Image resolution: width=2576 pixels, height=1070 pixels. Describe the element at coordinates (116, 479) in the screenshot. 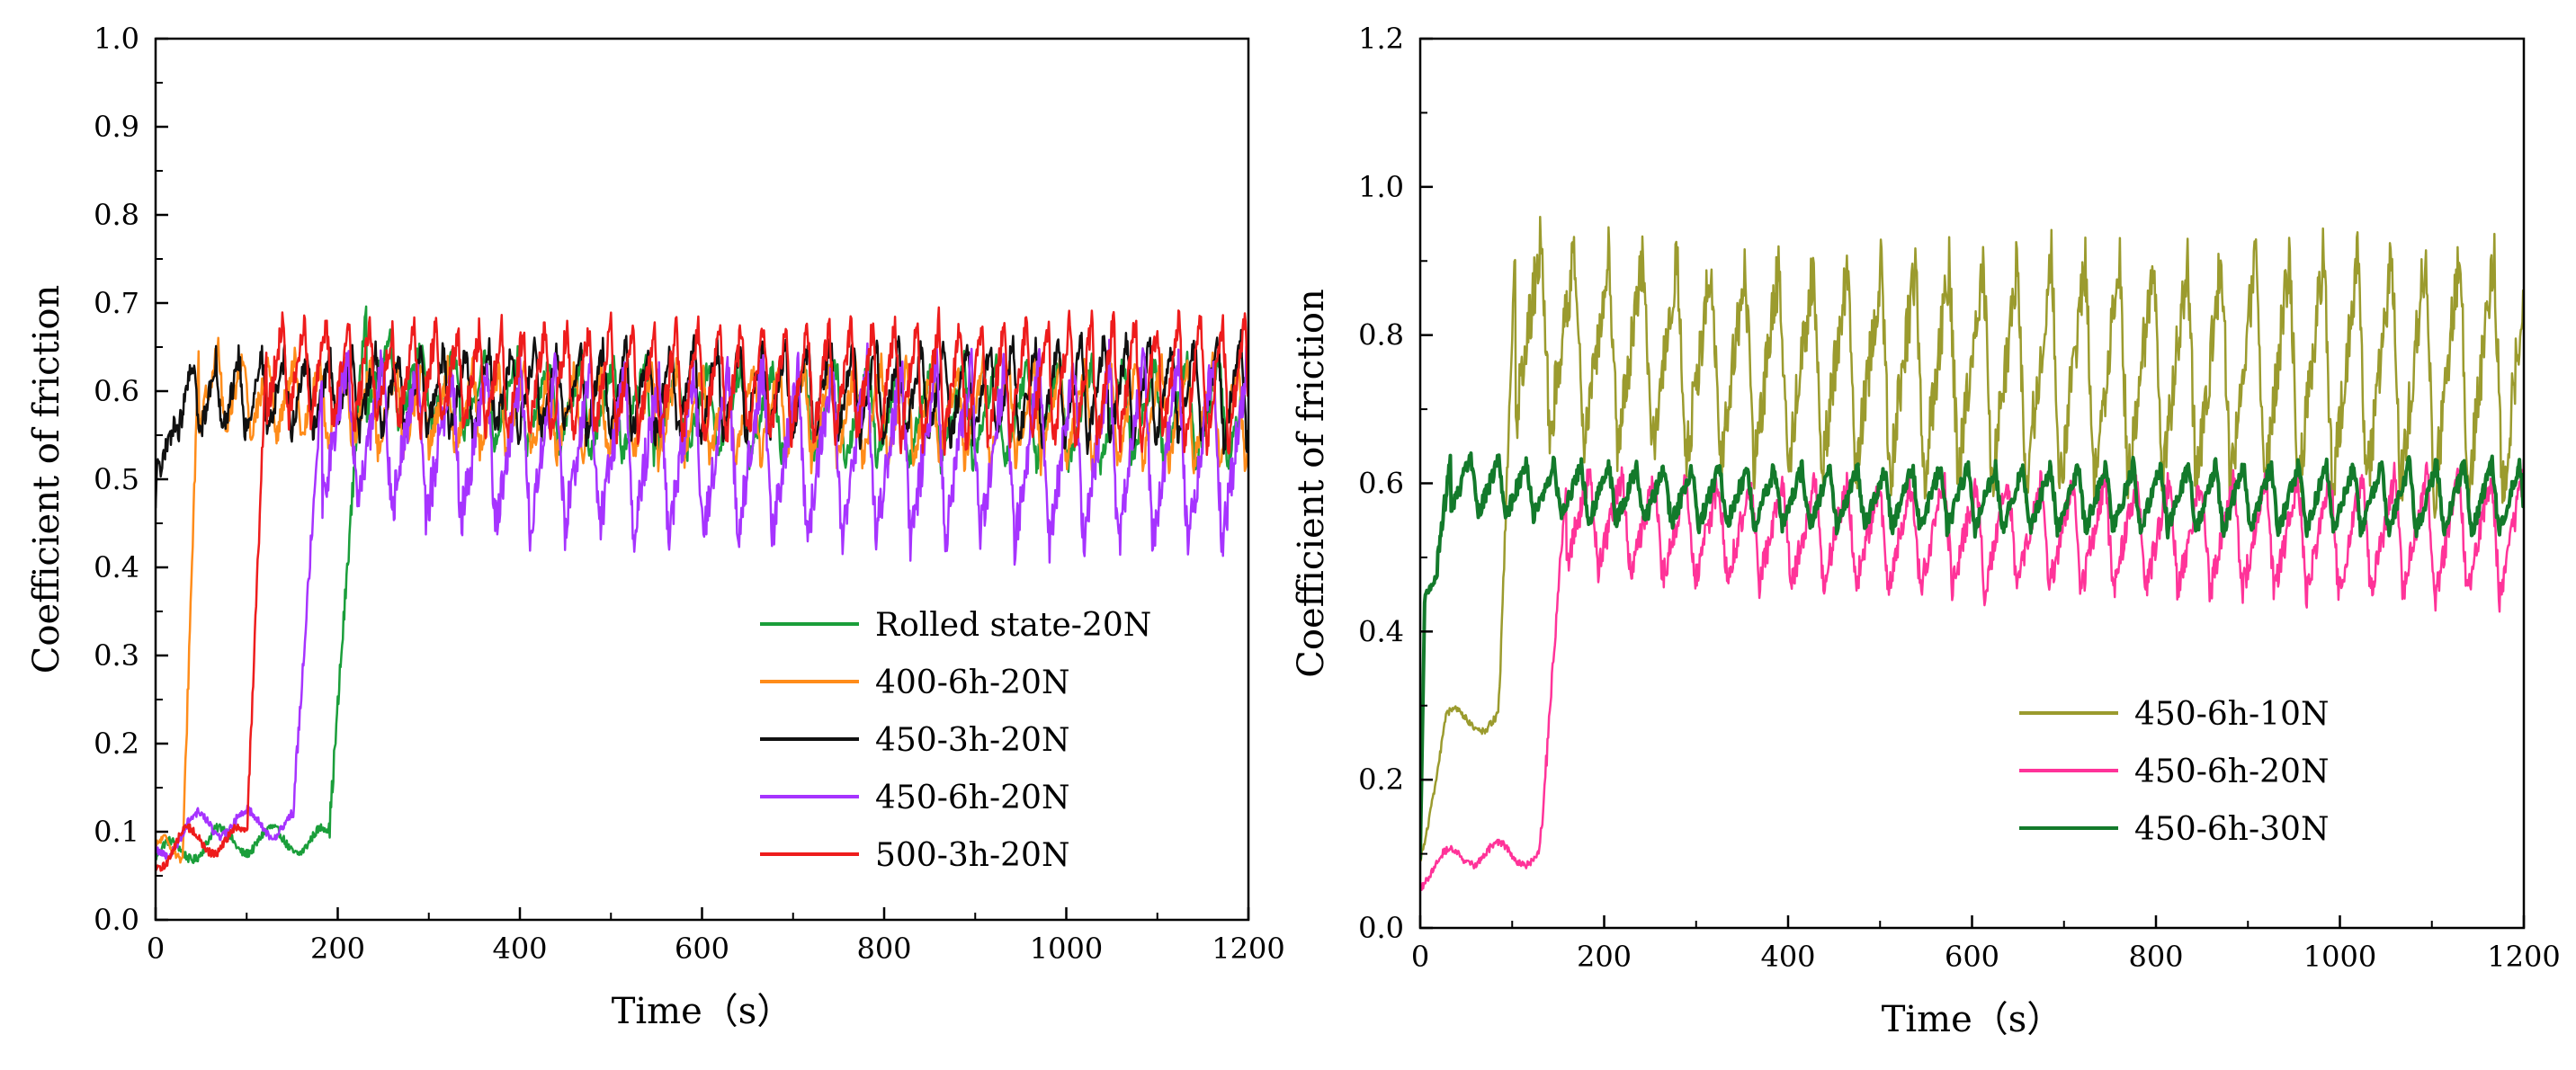

I see `y-tick-label: 0.5` at that location.